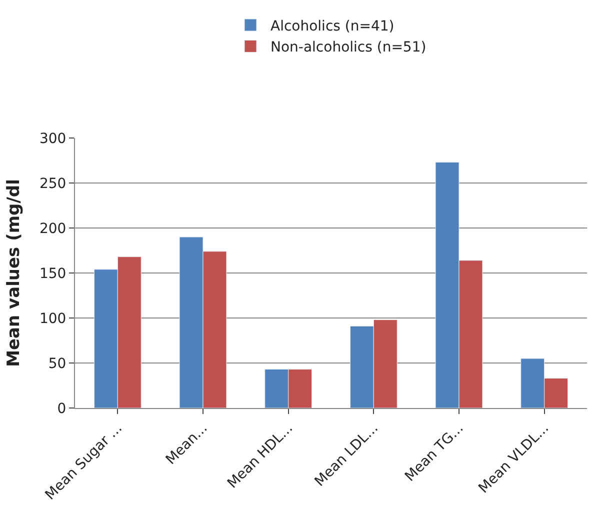 The image size is (597, 513). I want to click on y-tick-label: 300, so click(52, 138).